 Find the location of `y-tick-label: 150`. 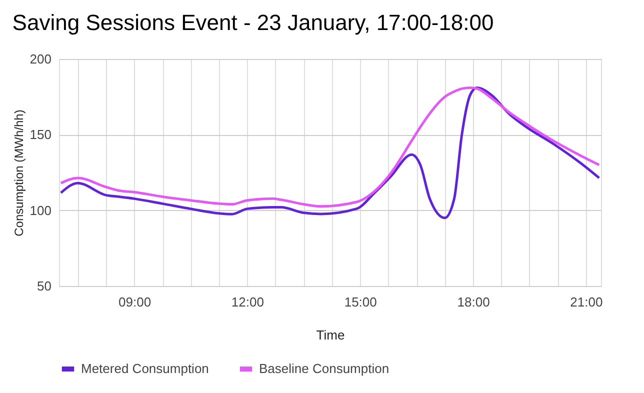

y-tick-label: 150 is located at coordinates (41, 134).